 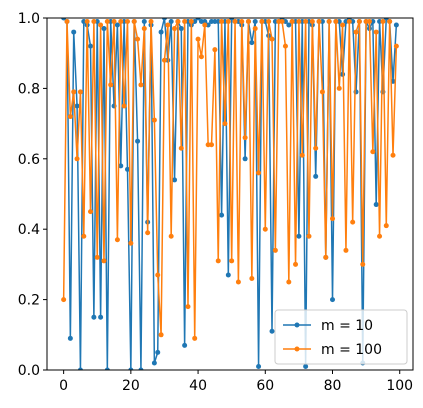 What do you see at coordinates (399, 386) in the screenshot?
I see `x-tick-label: 100` at bounding box center [399, 386].